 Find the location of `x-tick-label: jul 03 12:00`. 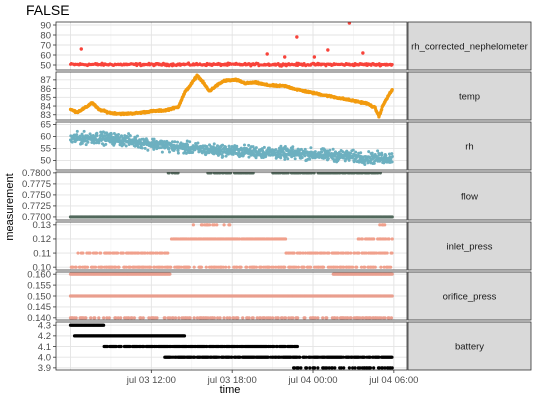

x-tick-label: jul 03 12:00 is located at coordinates (151, 380).